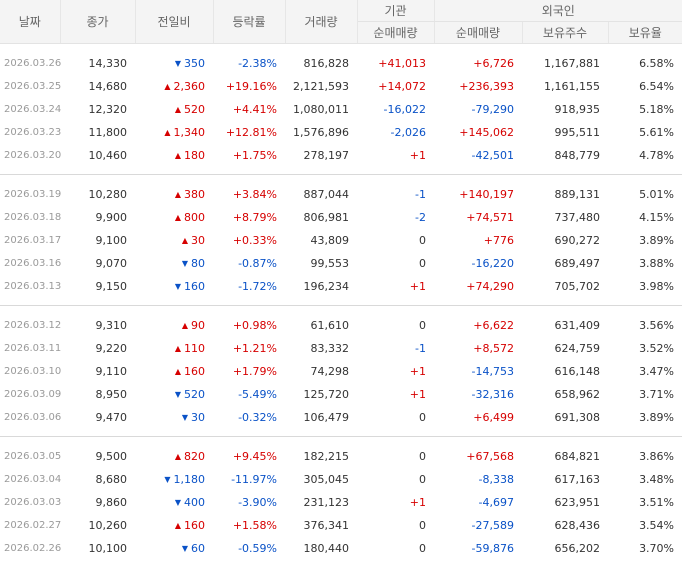  Describe the element at coordinates (490, 456) in the screenshot. I see `foreign-net-cell: +67,568` at that location.